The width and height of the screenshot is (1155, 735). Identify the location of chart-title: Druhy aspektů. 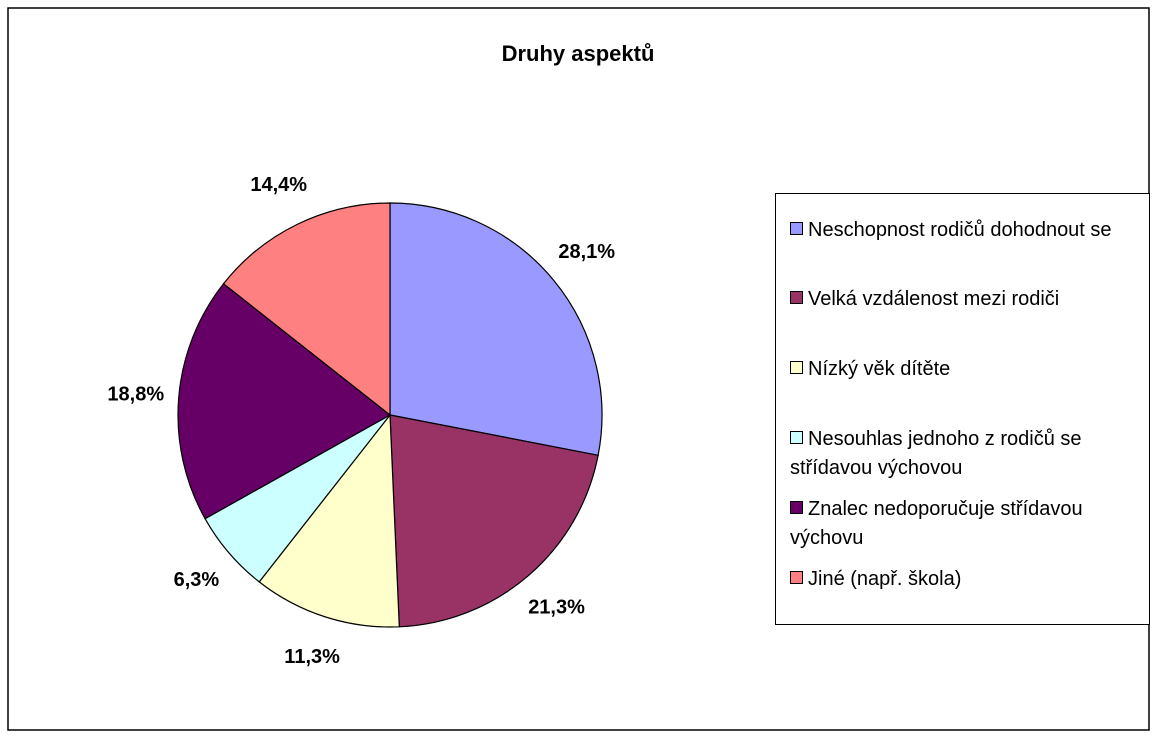
(578, 53).